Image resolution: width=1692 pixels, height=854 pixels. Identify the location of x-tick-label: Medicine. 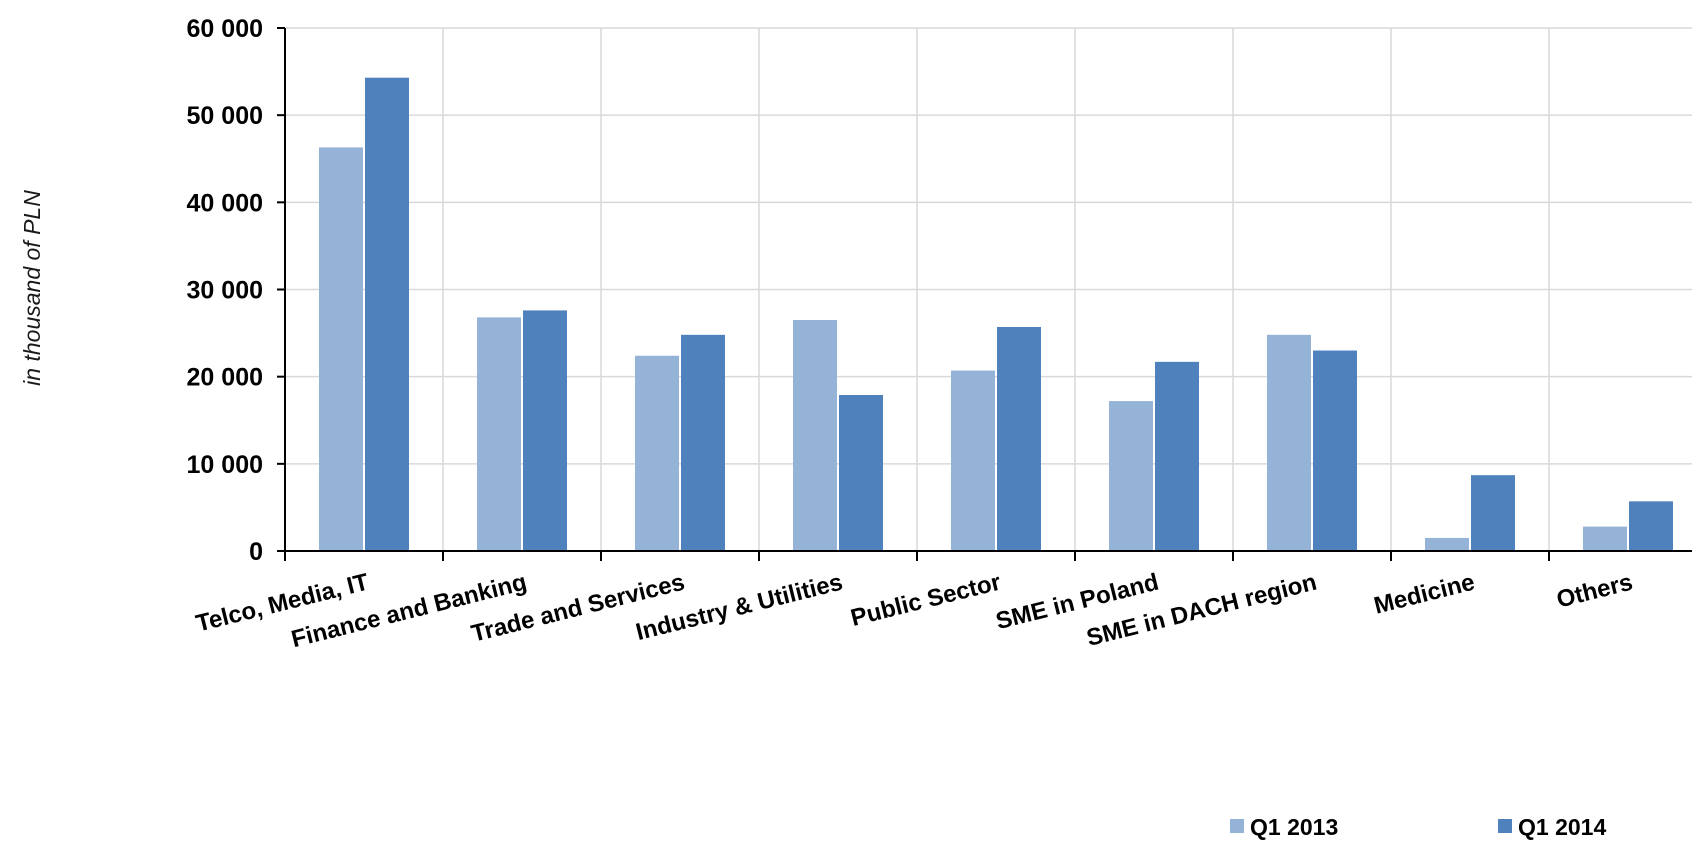
(1424, 594).